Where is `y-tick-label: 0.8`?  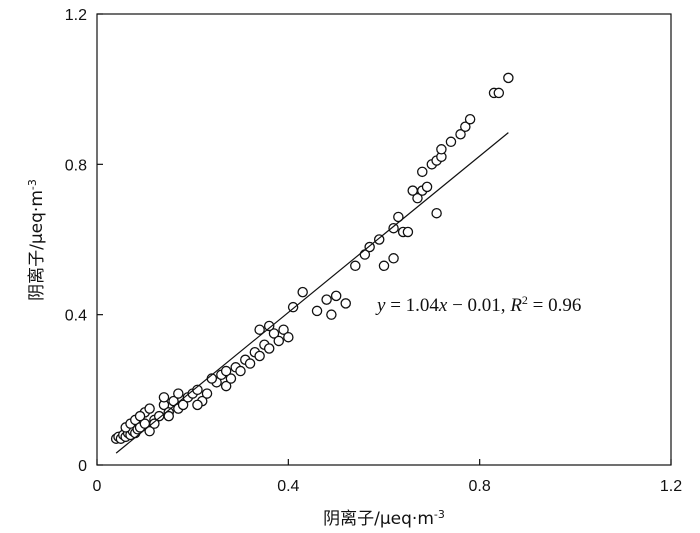 y-tick-label: 0.8 is located at coordinates (76, 165).